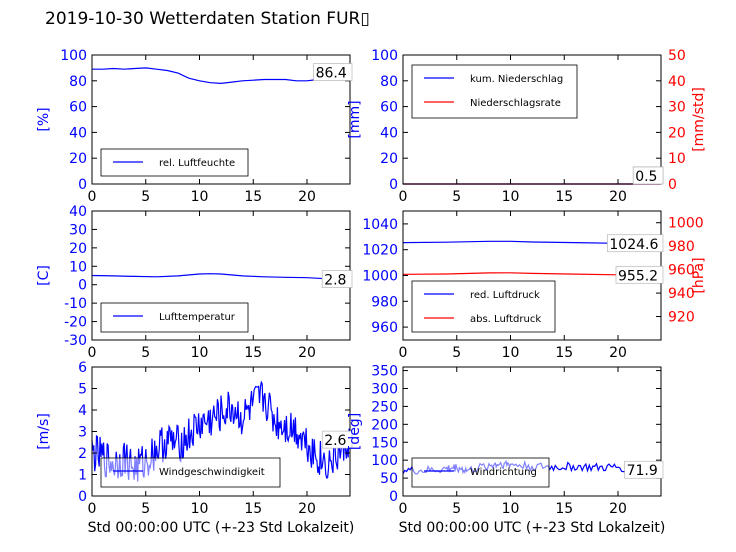  Describe the element at coordinates (494, 91) in the screenshot. I see `precipitation-legend-box` at that location.